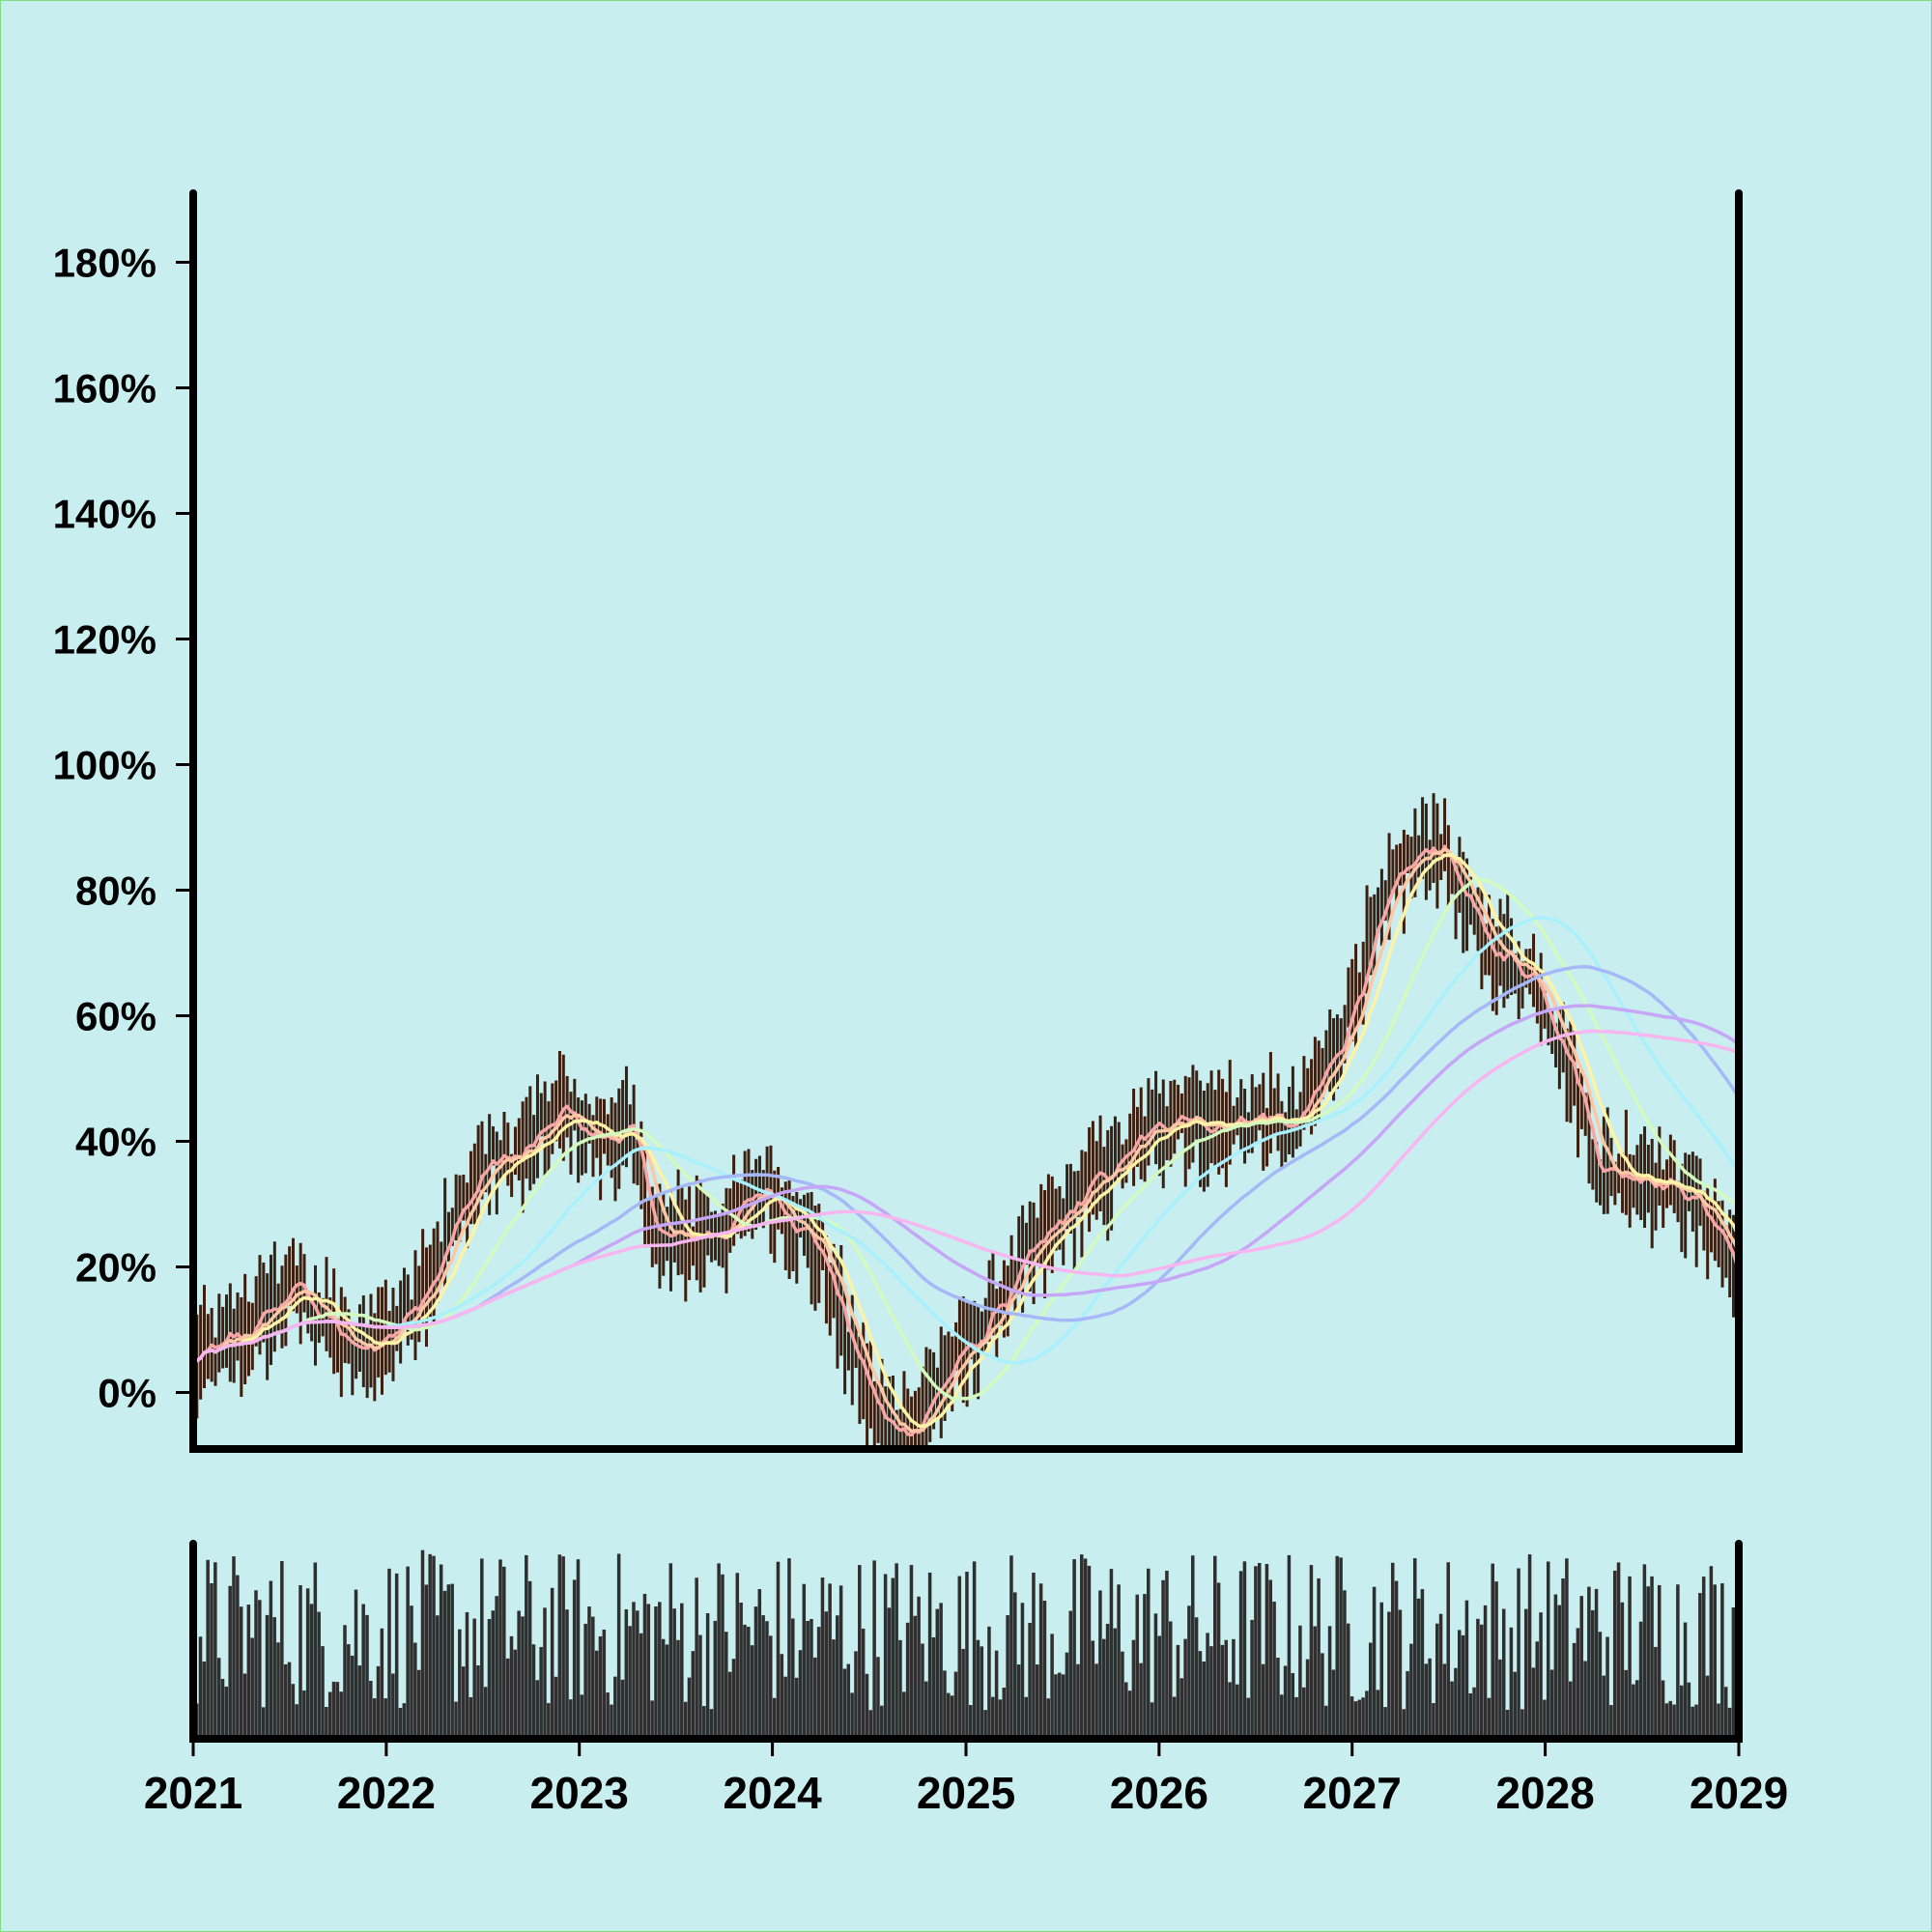  What do you see at coordinates (123, 828) in the screenshot?
I see `y-axis-ticks: 0% 20% 40% 60% 80% 100% 120% 140% 160% 180%` at bounding box center [123, 828].